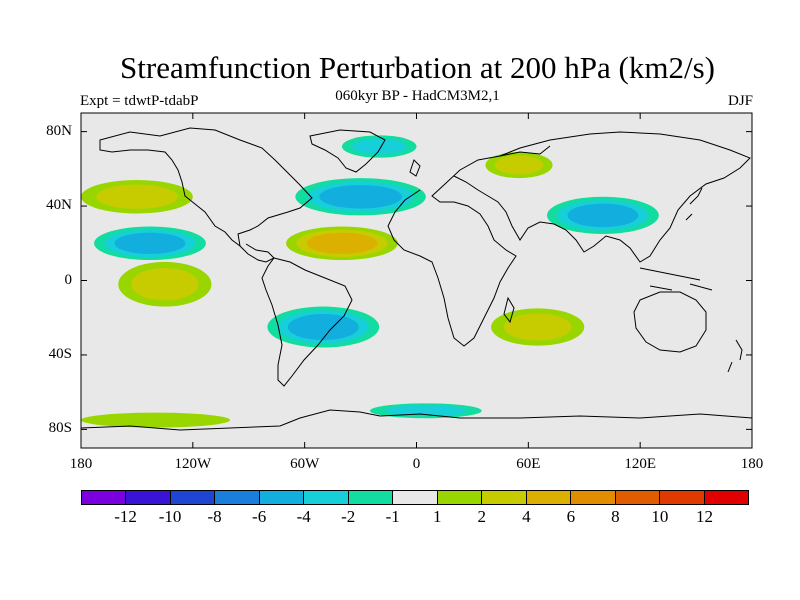 The height and width of the screenshot is (600, 800). What do you see at coordinates (482, 516) in the screenshot?
I see `colorbar-label: 2` at bounding box center [482, 516].